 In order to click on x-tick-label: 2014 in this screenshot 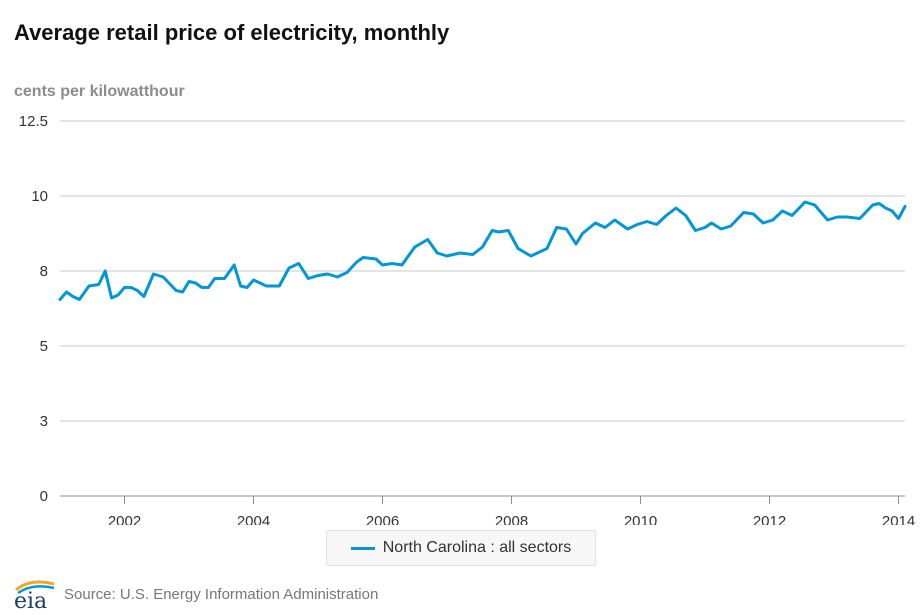, I will do `click(898, 519)`.